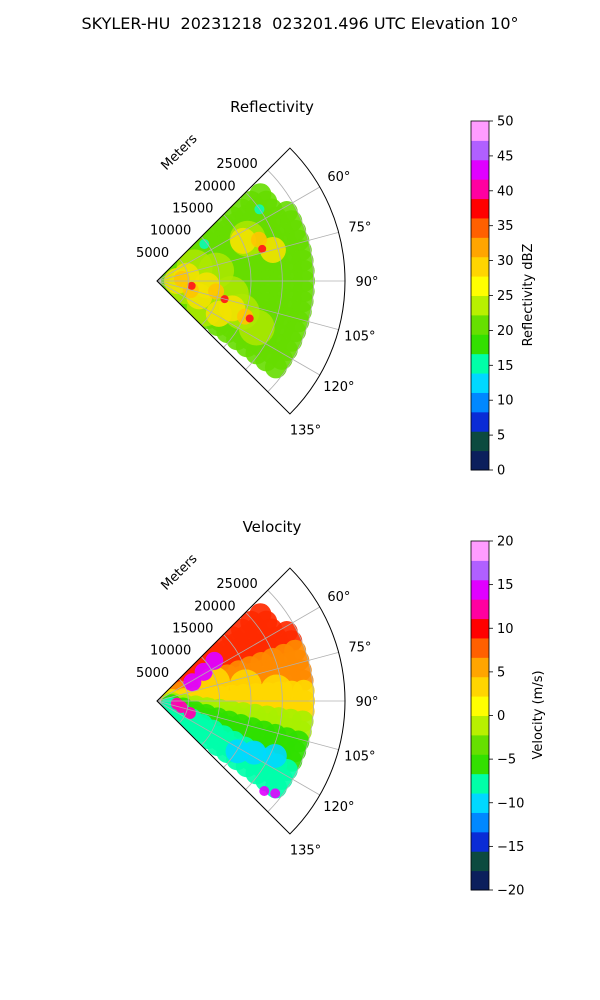 The image size is (600, 1000). What do you see at coordinates (180, 572) in the screenshot?
I see `velocity-radial-label: Meters` at bounding box center [180, 572].